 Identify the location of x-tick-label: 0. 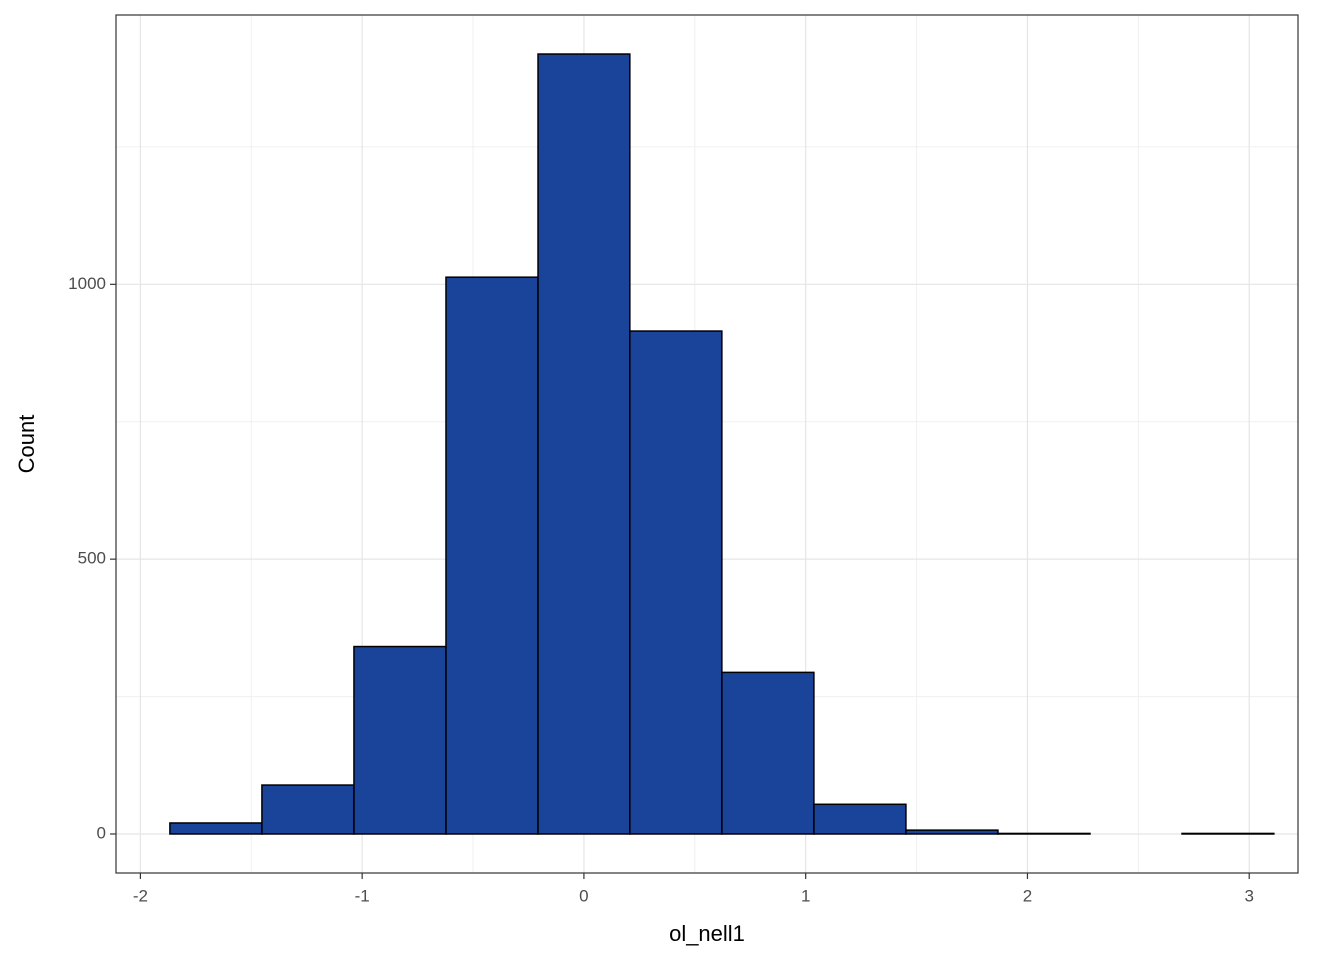
(583, 895).